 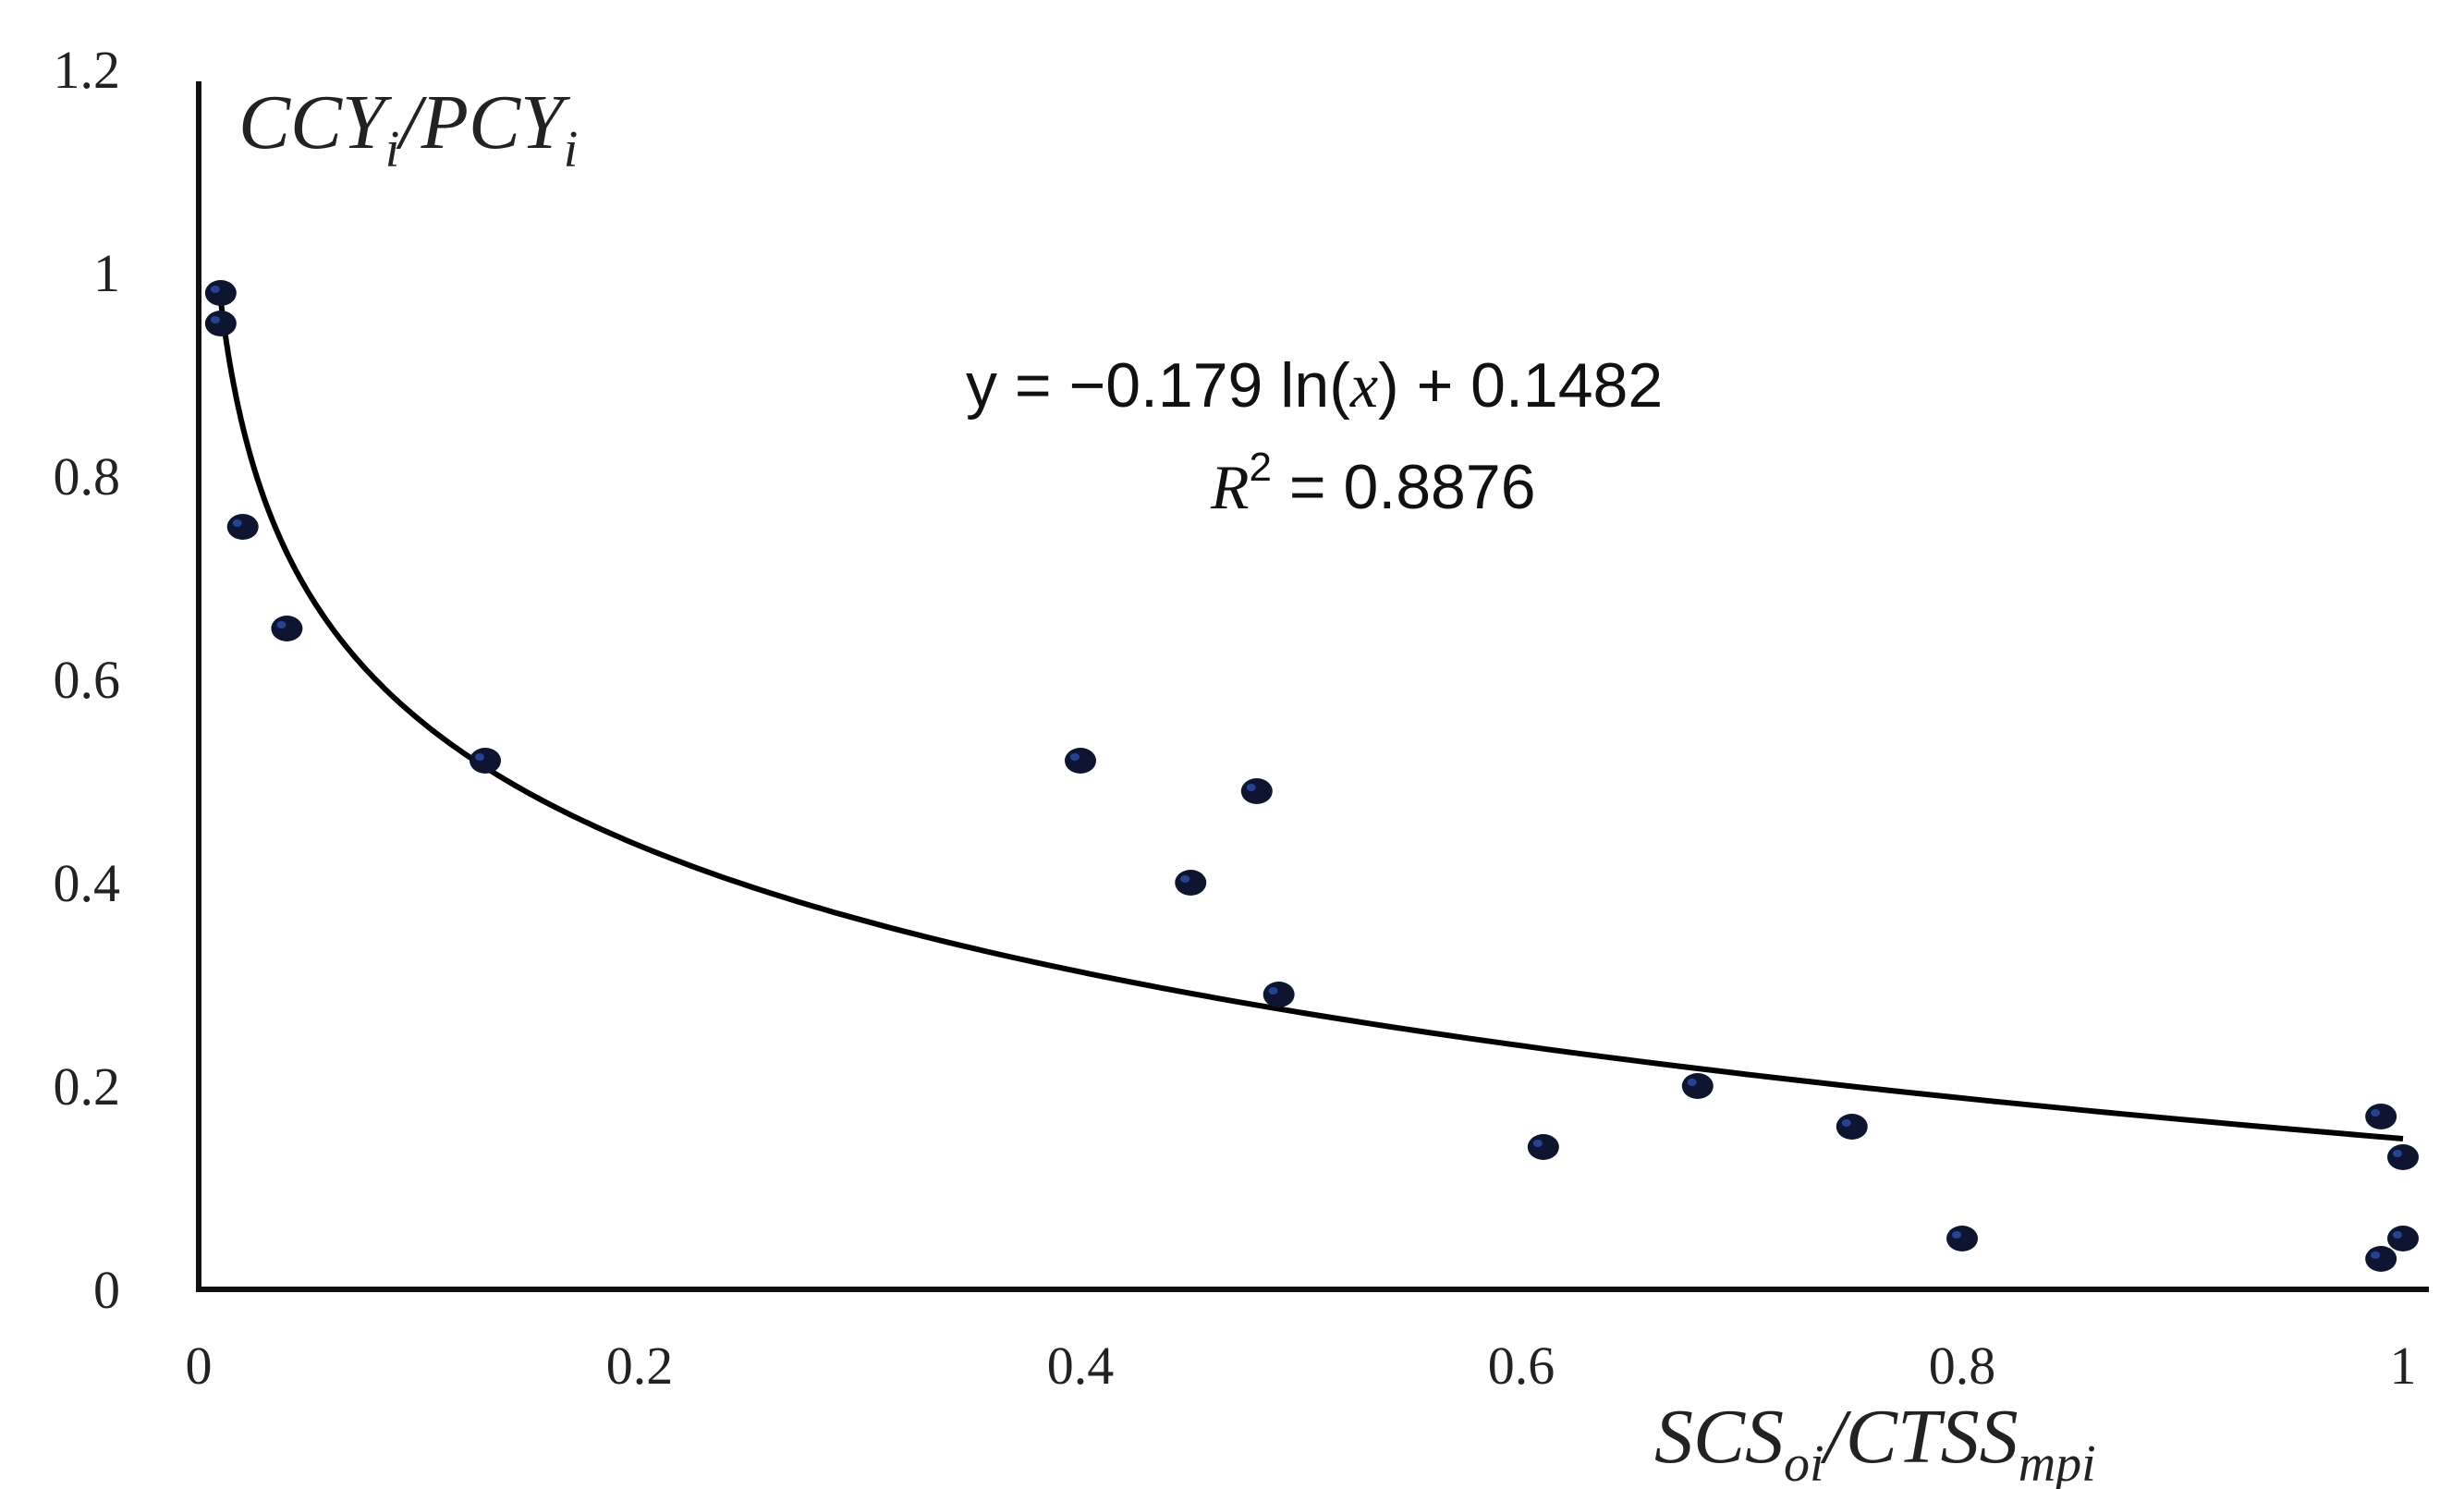 What do you see at coordinates (1301, 1366) in the screenshot?
I see `x-tick-labels: 0 0.2 0.4 0.6 0.8 1` at bounding box center [1301, 1366].